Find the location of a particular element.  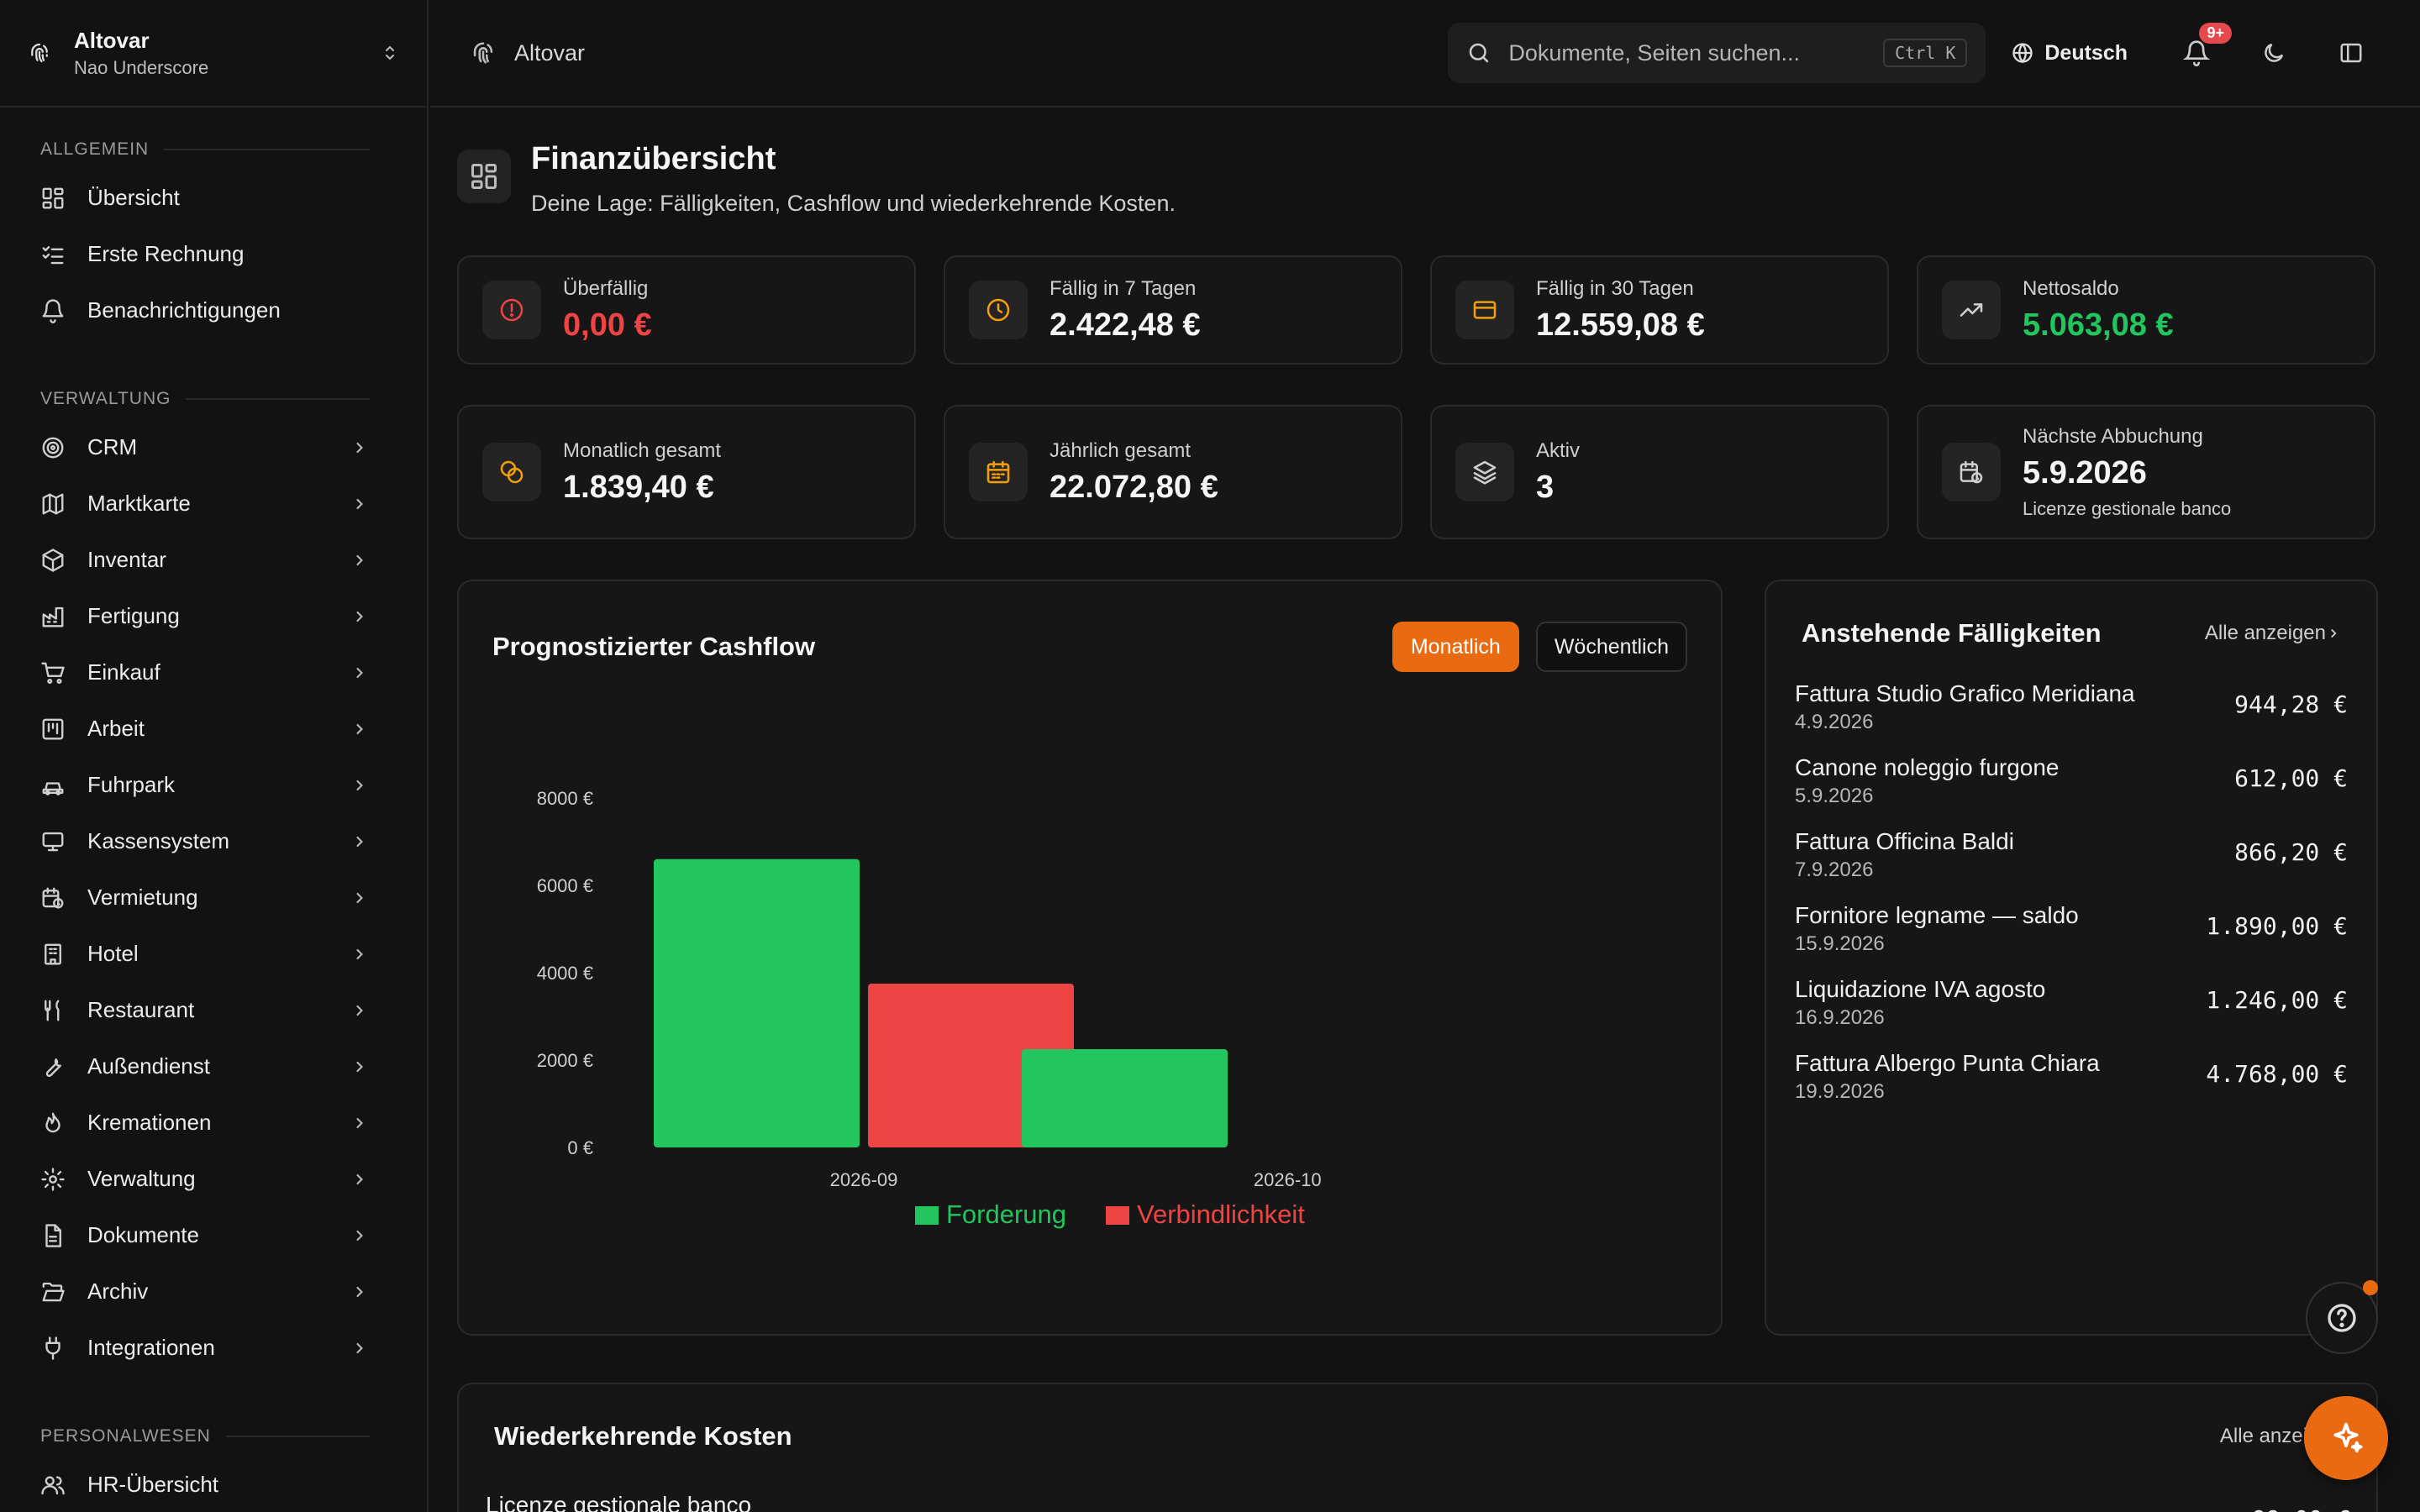

sidebar-item: Benachrichtigungen is located at coordinates (214, 310).